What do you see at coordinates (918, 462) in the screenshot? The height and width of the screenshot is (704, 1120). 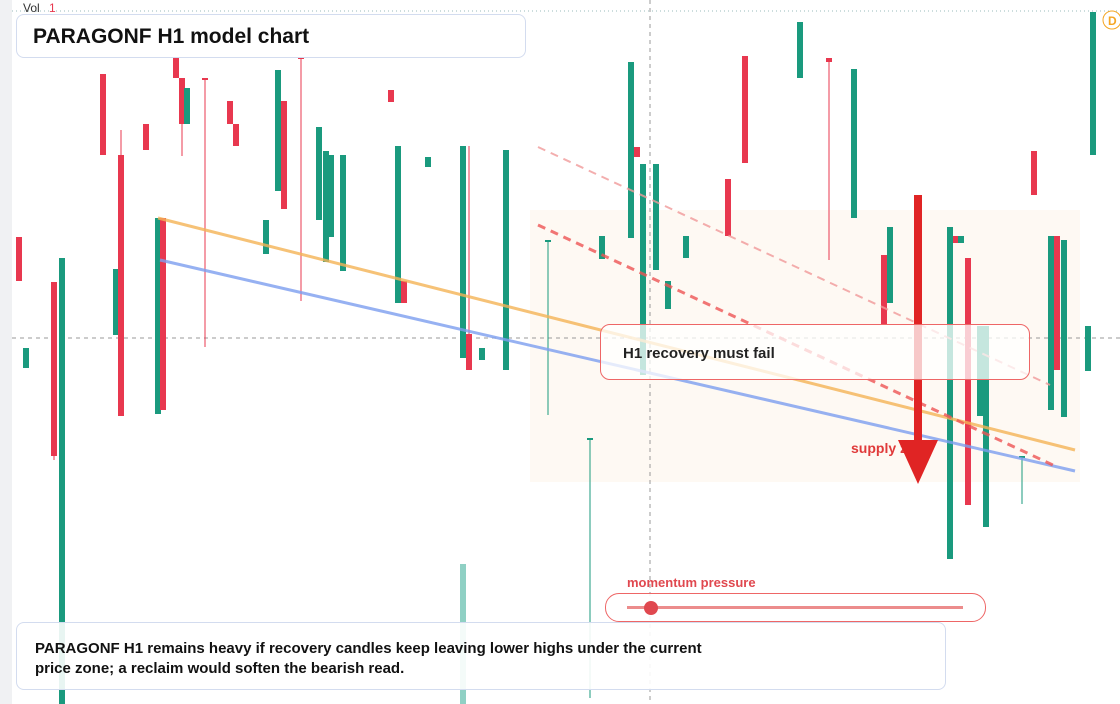 I see `arrow-head` at bounding box center [918, 462].